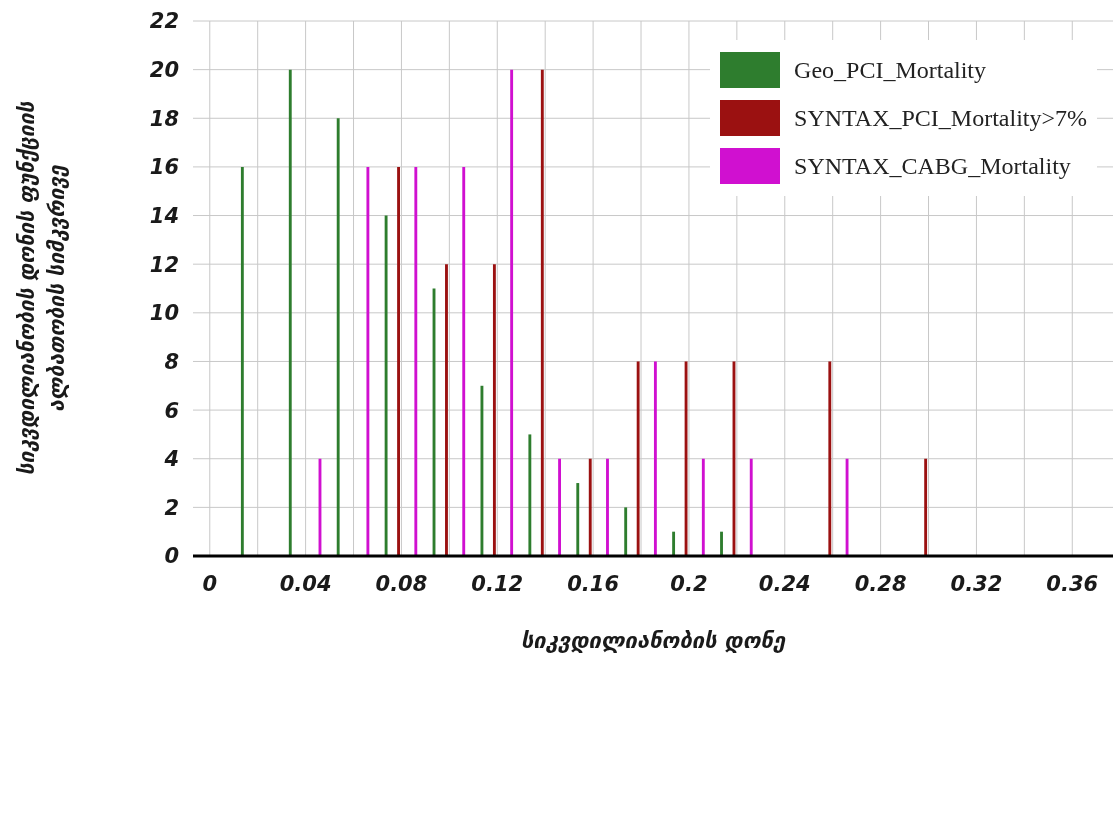 The height and width of the screenshot is (824, 1117). Describe the element at coordinates (1072, 583) in the screenshot. I see `x-tick-label: 0.36` at that location.